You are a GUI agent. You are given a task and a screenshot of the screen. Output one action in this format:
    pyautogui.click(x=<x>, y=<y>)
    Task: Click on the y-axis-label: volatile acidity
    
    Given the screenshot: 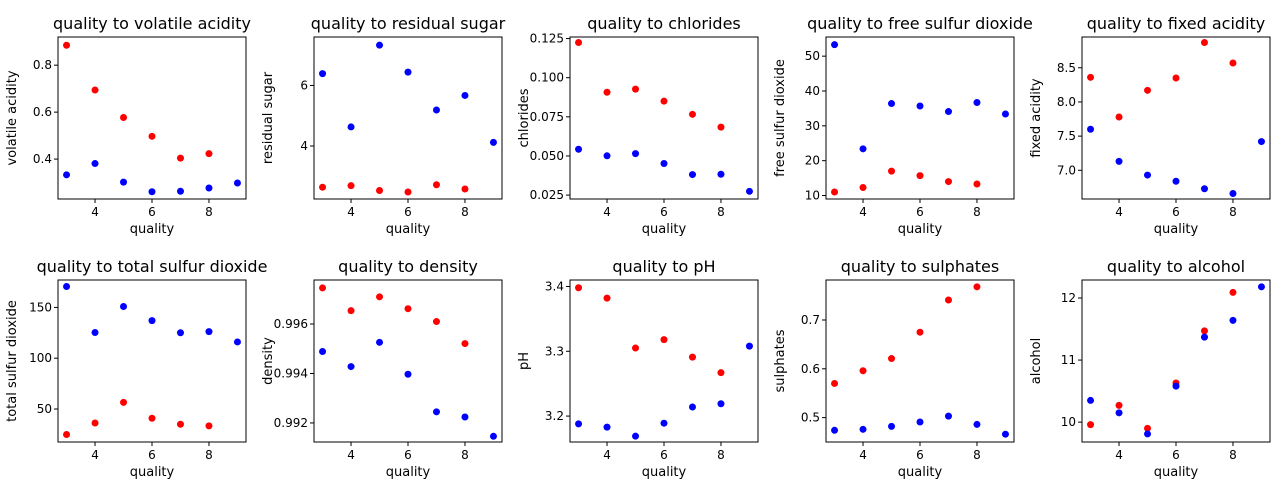 What is the action you would take?
    pyautogui.click(x=12, y=117)
    